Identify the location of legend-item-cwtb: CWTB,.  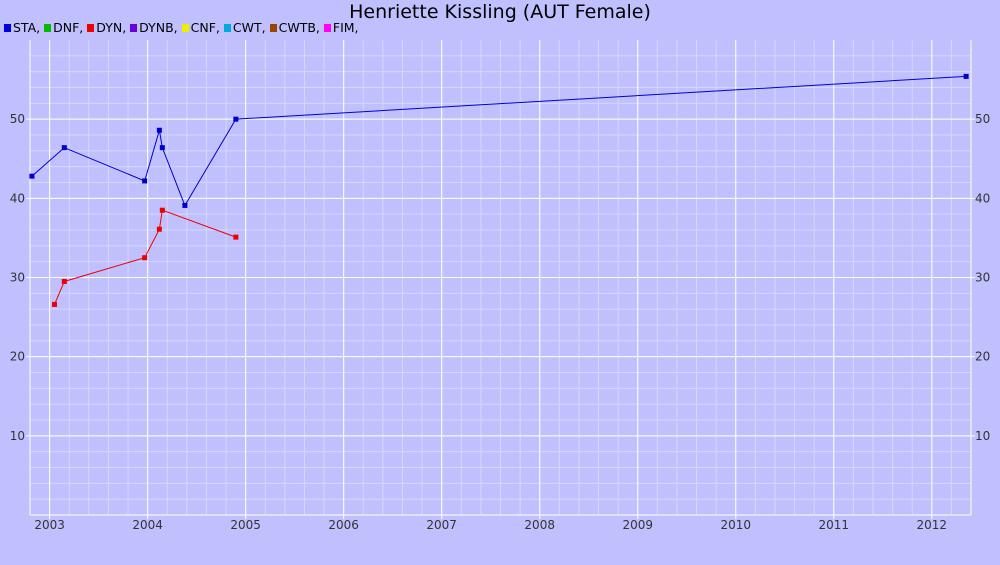
(294, 27).